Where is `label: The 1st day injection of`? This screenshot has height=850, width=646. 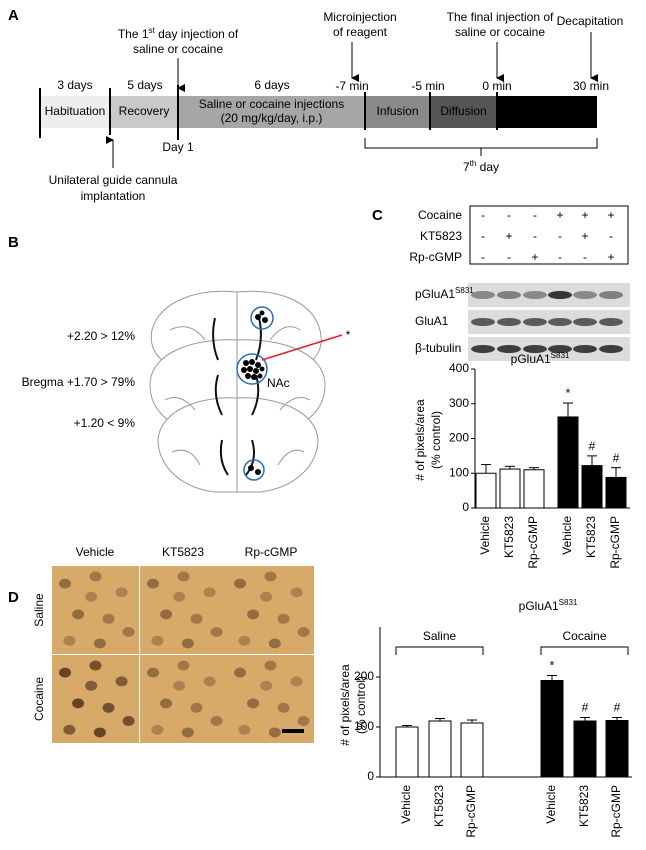 label: The 1st day injection of is located at coordinates (178, 34).